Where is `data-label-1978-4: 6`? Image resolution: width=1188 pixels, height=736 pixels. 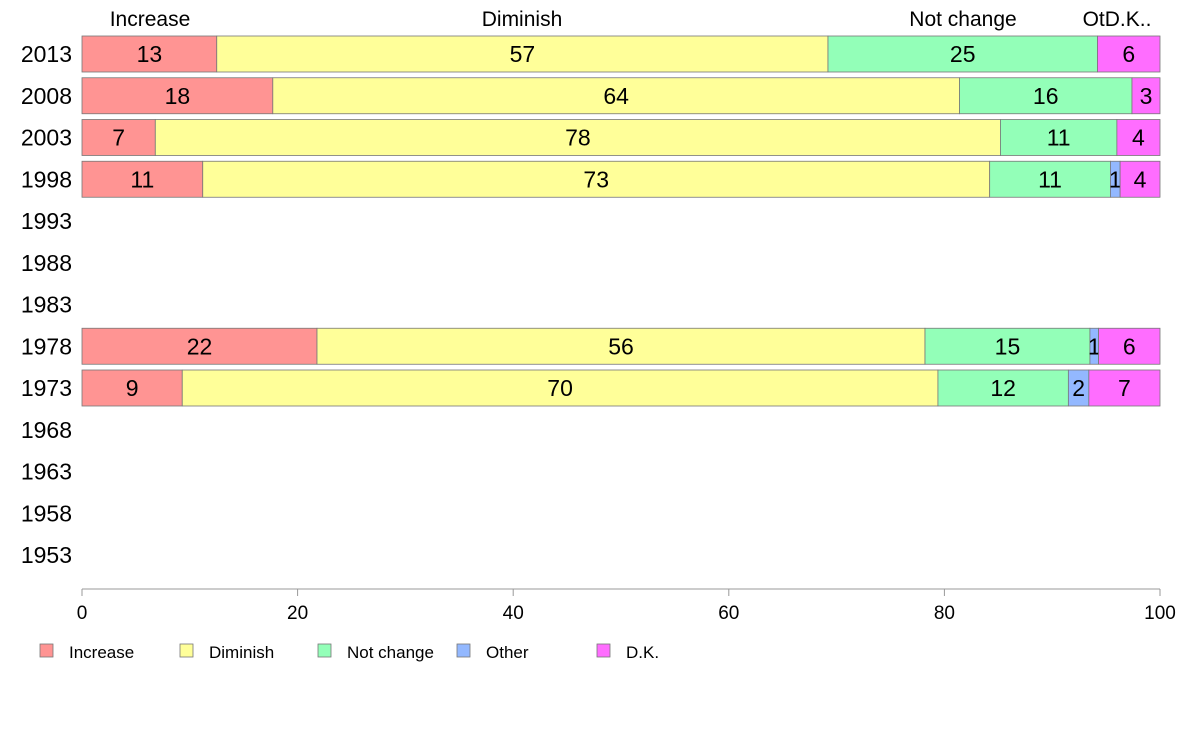 data-label-1978-4: 6 is located at coordinates (1129, 346).